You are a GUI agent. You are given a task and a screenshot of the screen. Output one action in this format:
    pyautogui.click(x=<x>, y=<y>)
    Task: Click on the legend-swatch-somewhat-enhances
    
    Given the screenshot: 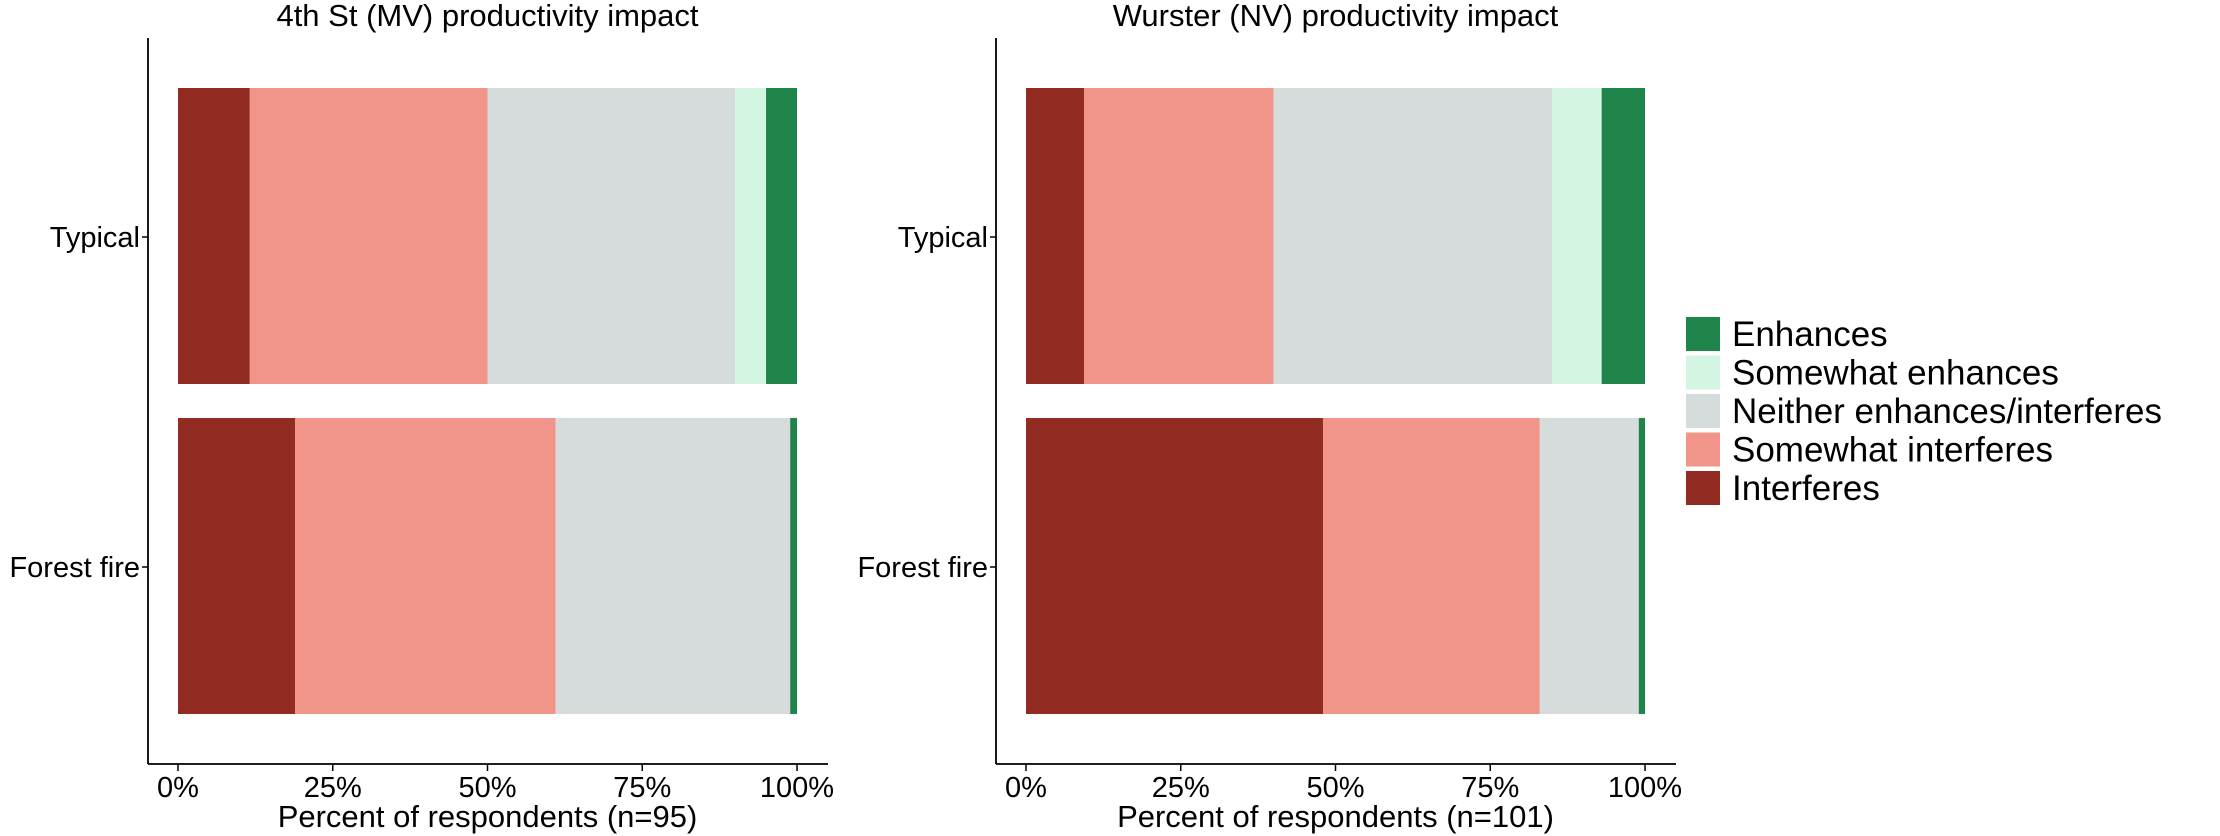 What is the action you would take?
    pyautogui.click(x=1703, y=372)
    